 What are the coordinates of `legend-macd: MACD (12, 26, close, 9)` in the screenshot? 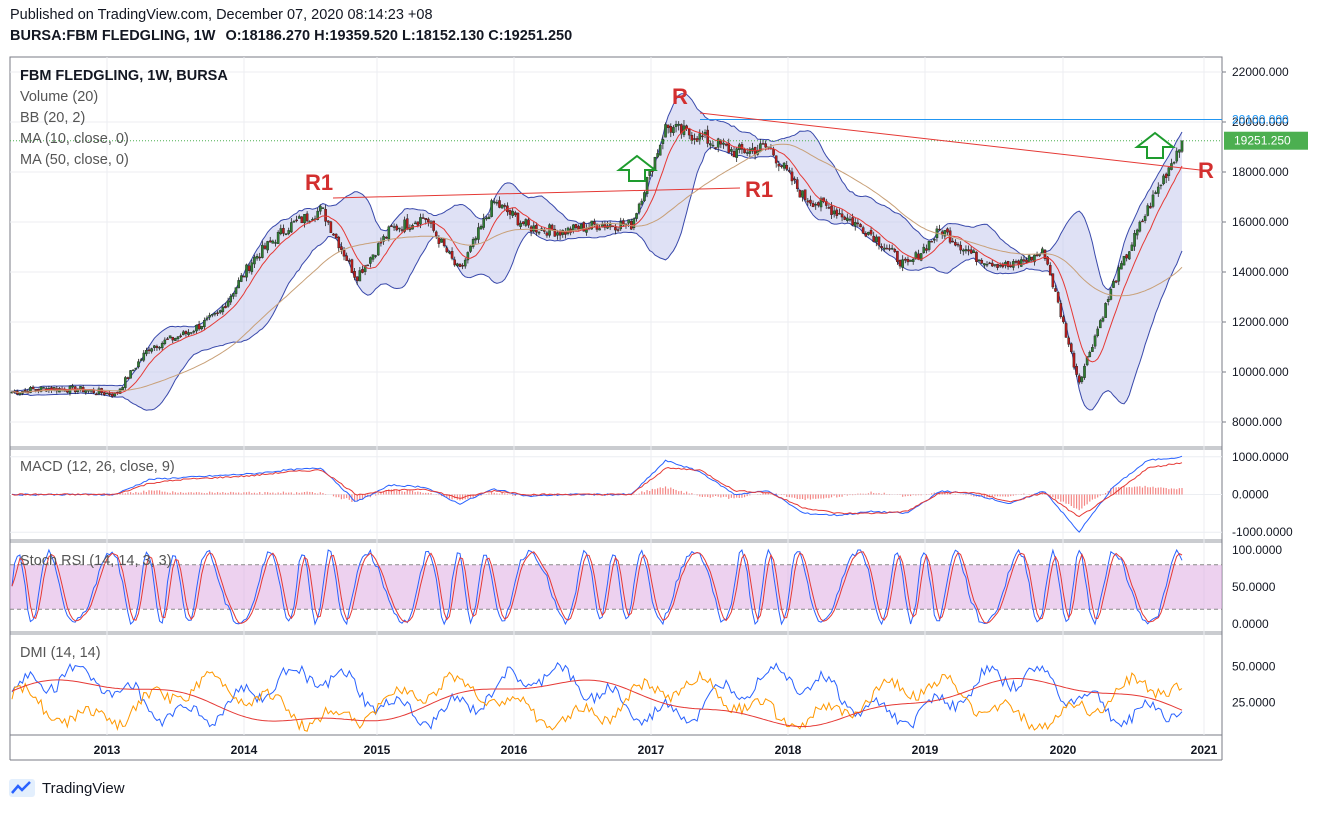 It's located at (97, 467).